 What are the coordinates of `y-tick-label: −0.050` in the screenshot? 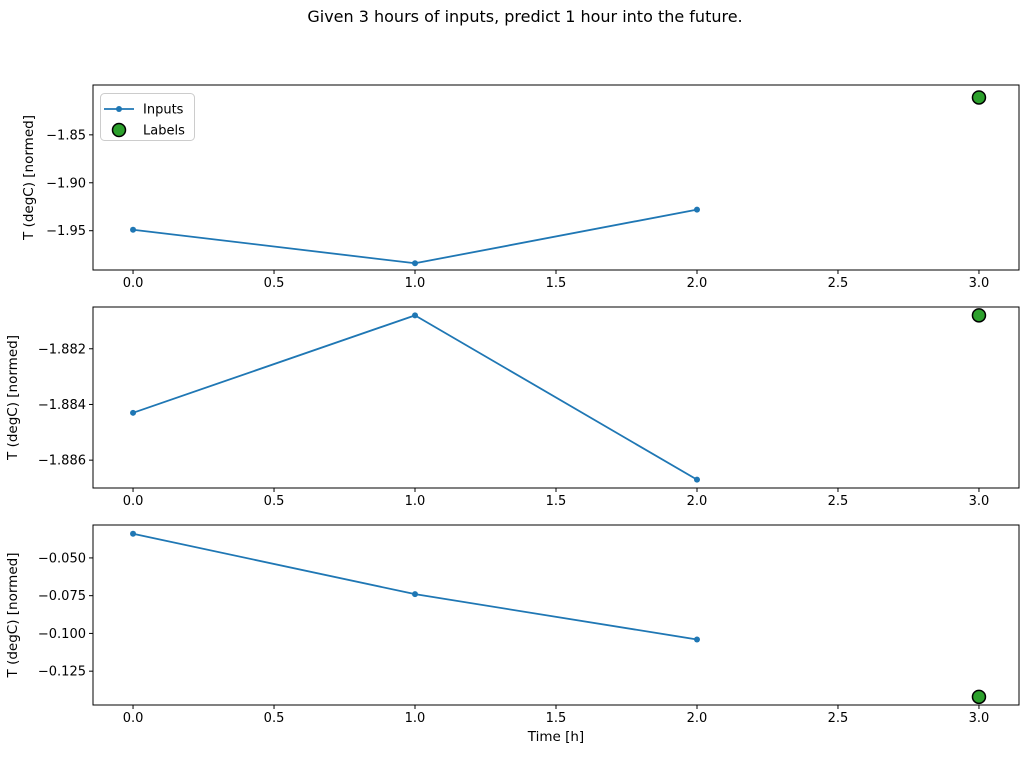 It's located at (62, 558).